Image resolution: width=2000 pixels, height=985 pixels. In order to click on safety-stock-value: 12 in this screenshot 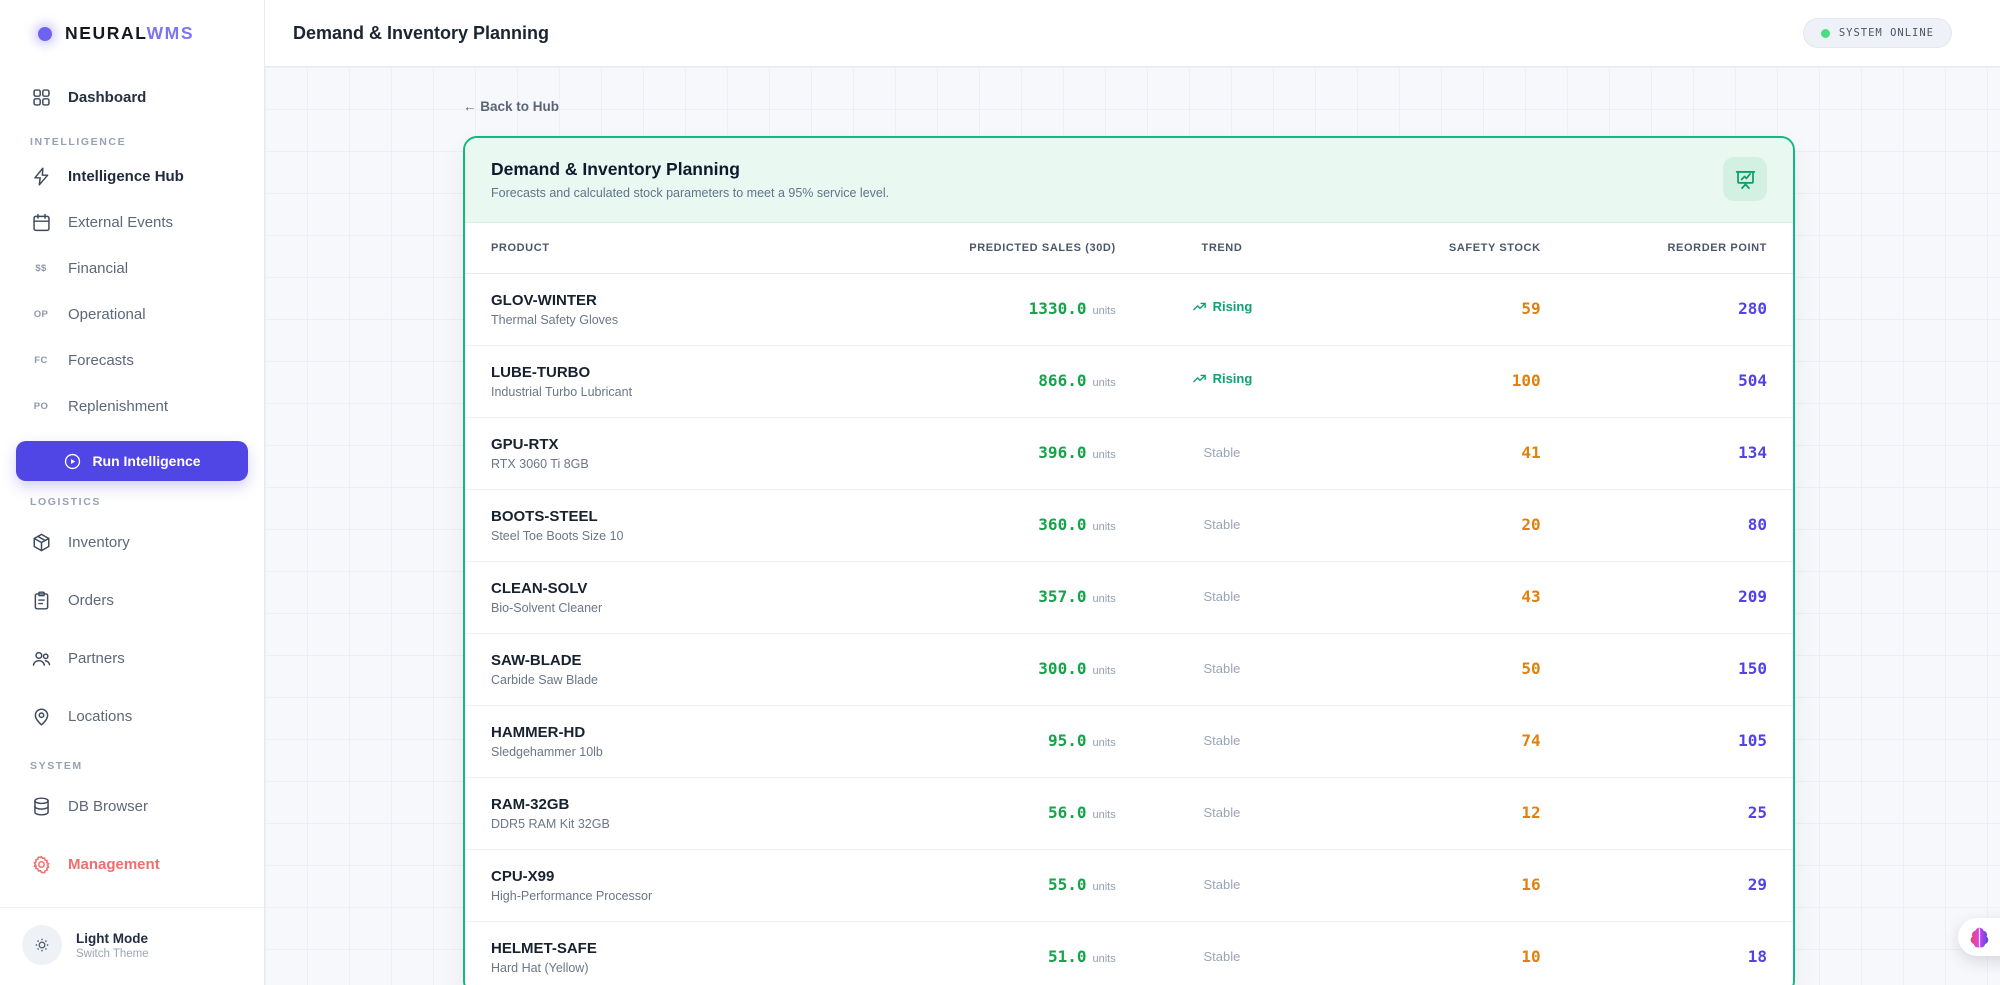, I will do `click(1531, 812)`.